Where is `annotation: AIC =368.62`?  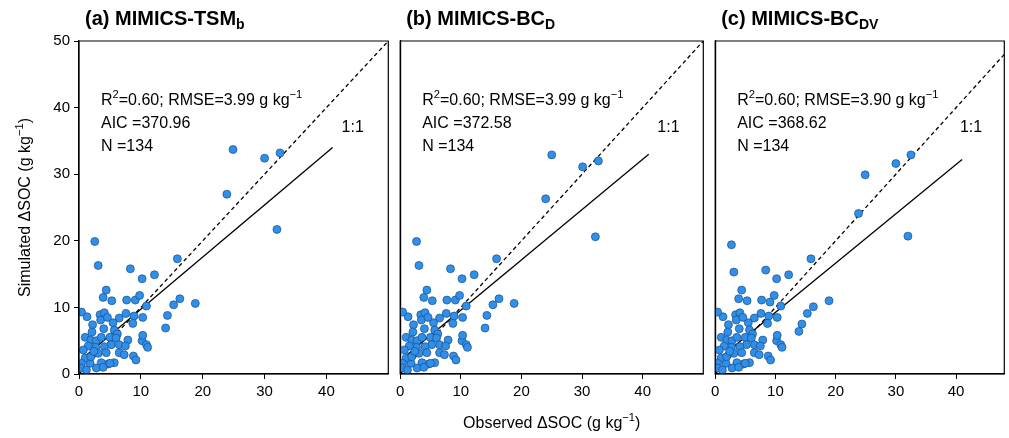
annotation: AIC =368.62 is located at coordinates (782, 123).